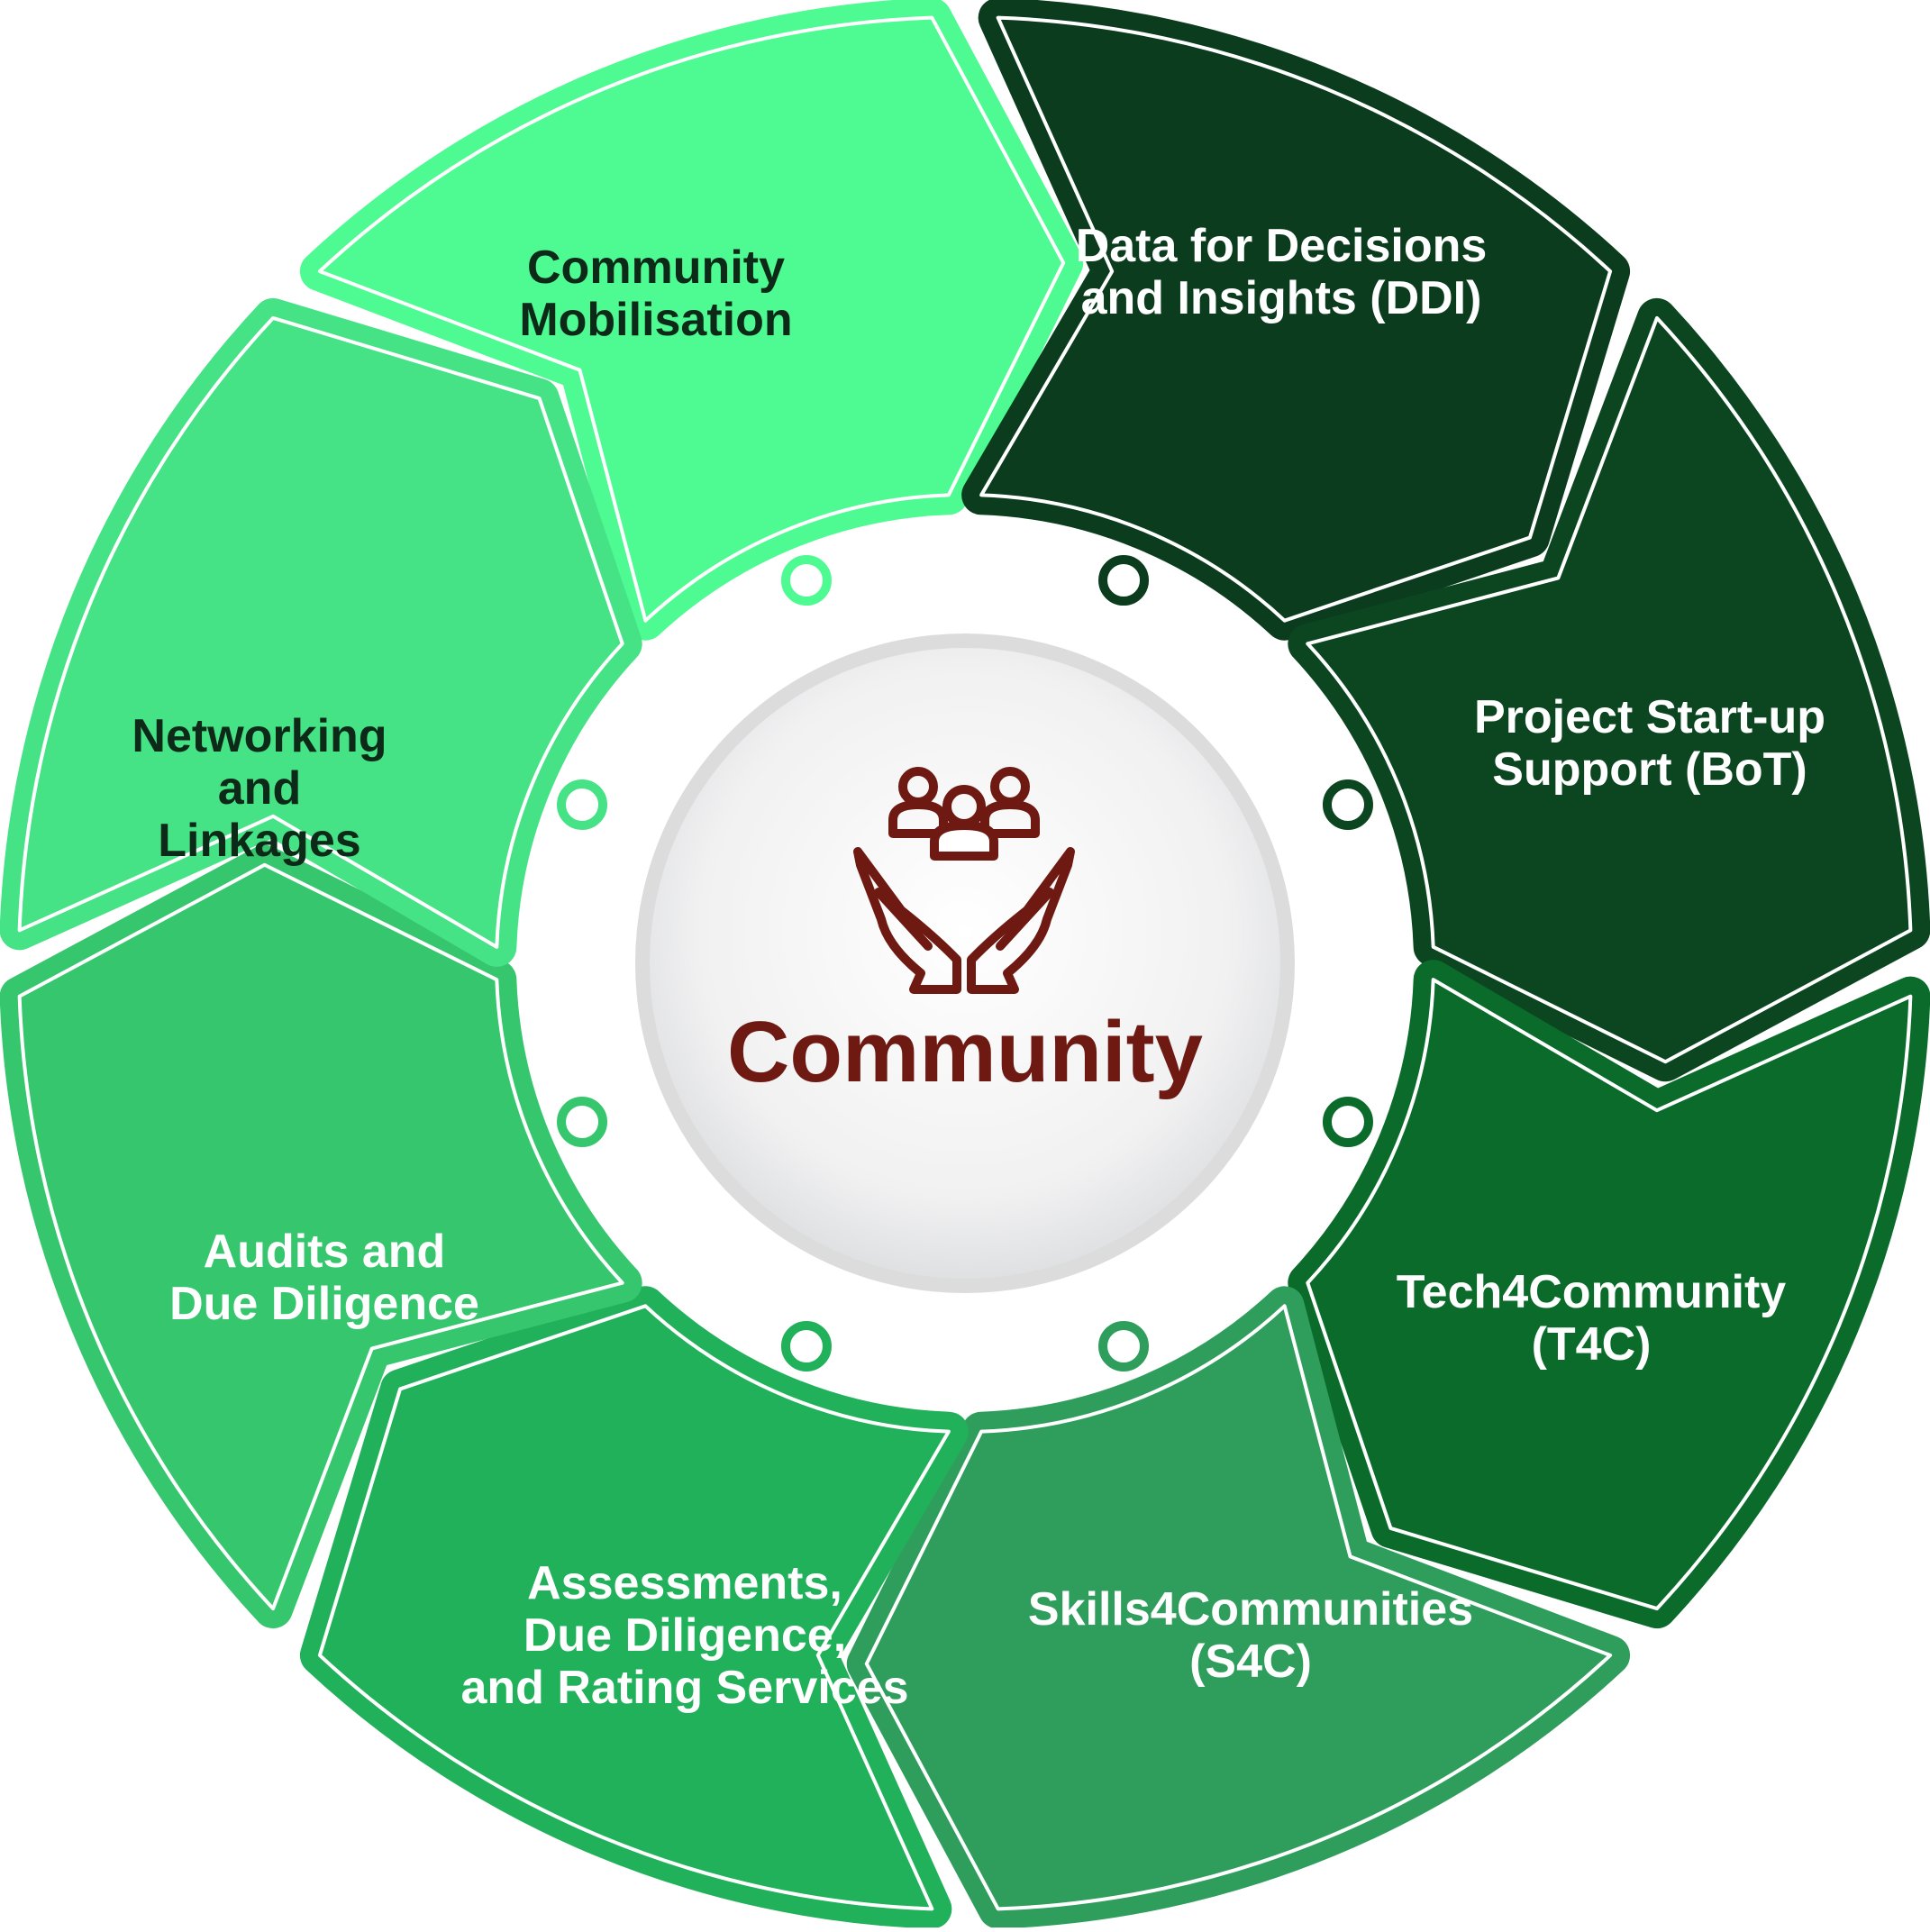 This screenshot has height=1932, width=1930. I want to click on segment-label-s4c: Skills4Communities (S4C), so click(1250, 1635).